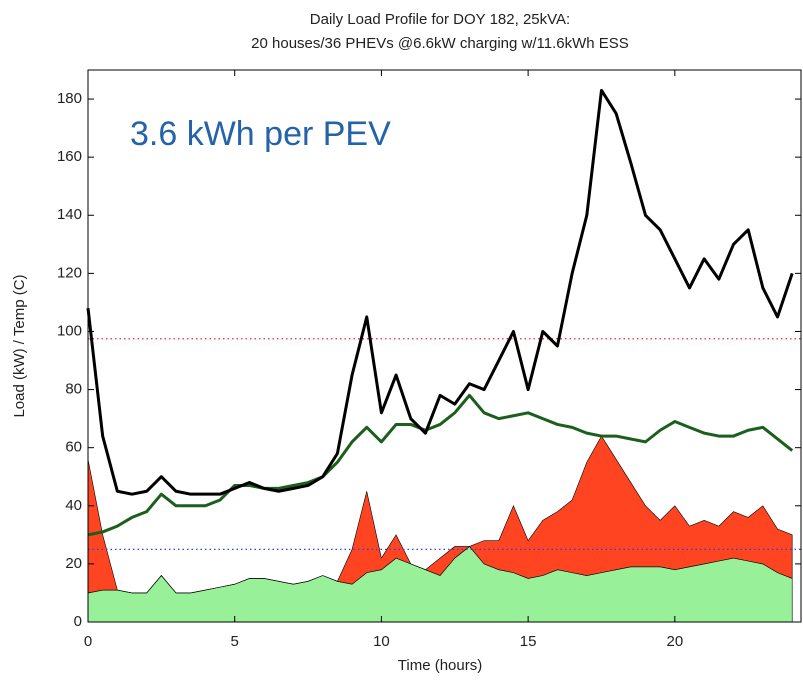  I want to click on x-tick-label: 5, so click(235, 641).